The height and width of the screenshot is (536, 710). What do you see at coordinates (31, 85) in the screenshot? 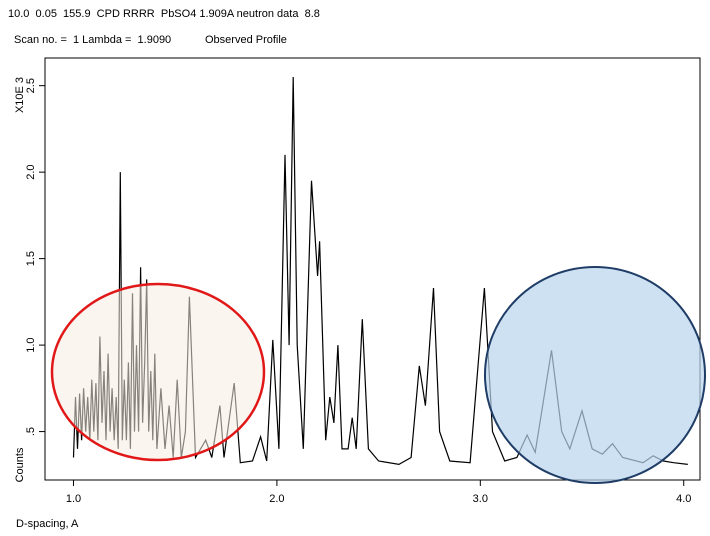
I see `y-tick-label: 2.5` at bounding box center [31, 85].